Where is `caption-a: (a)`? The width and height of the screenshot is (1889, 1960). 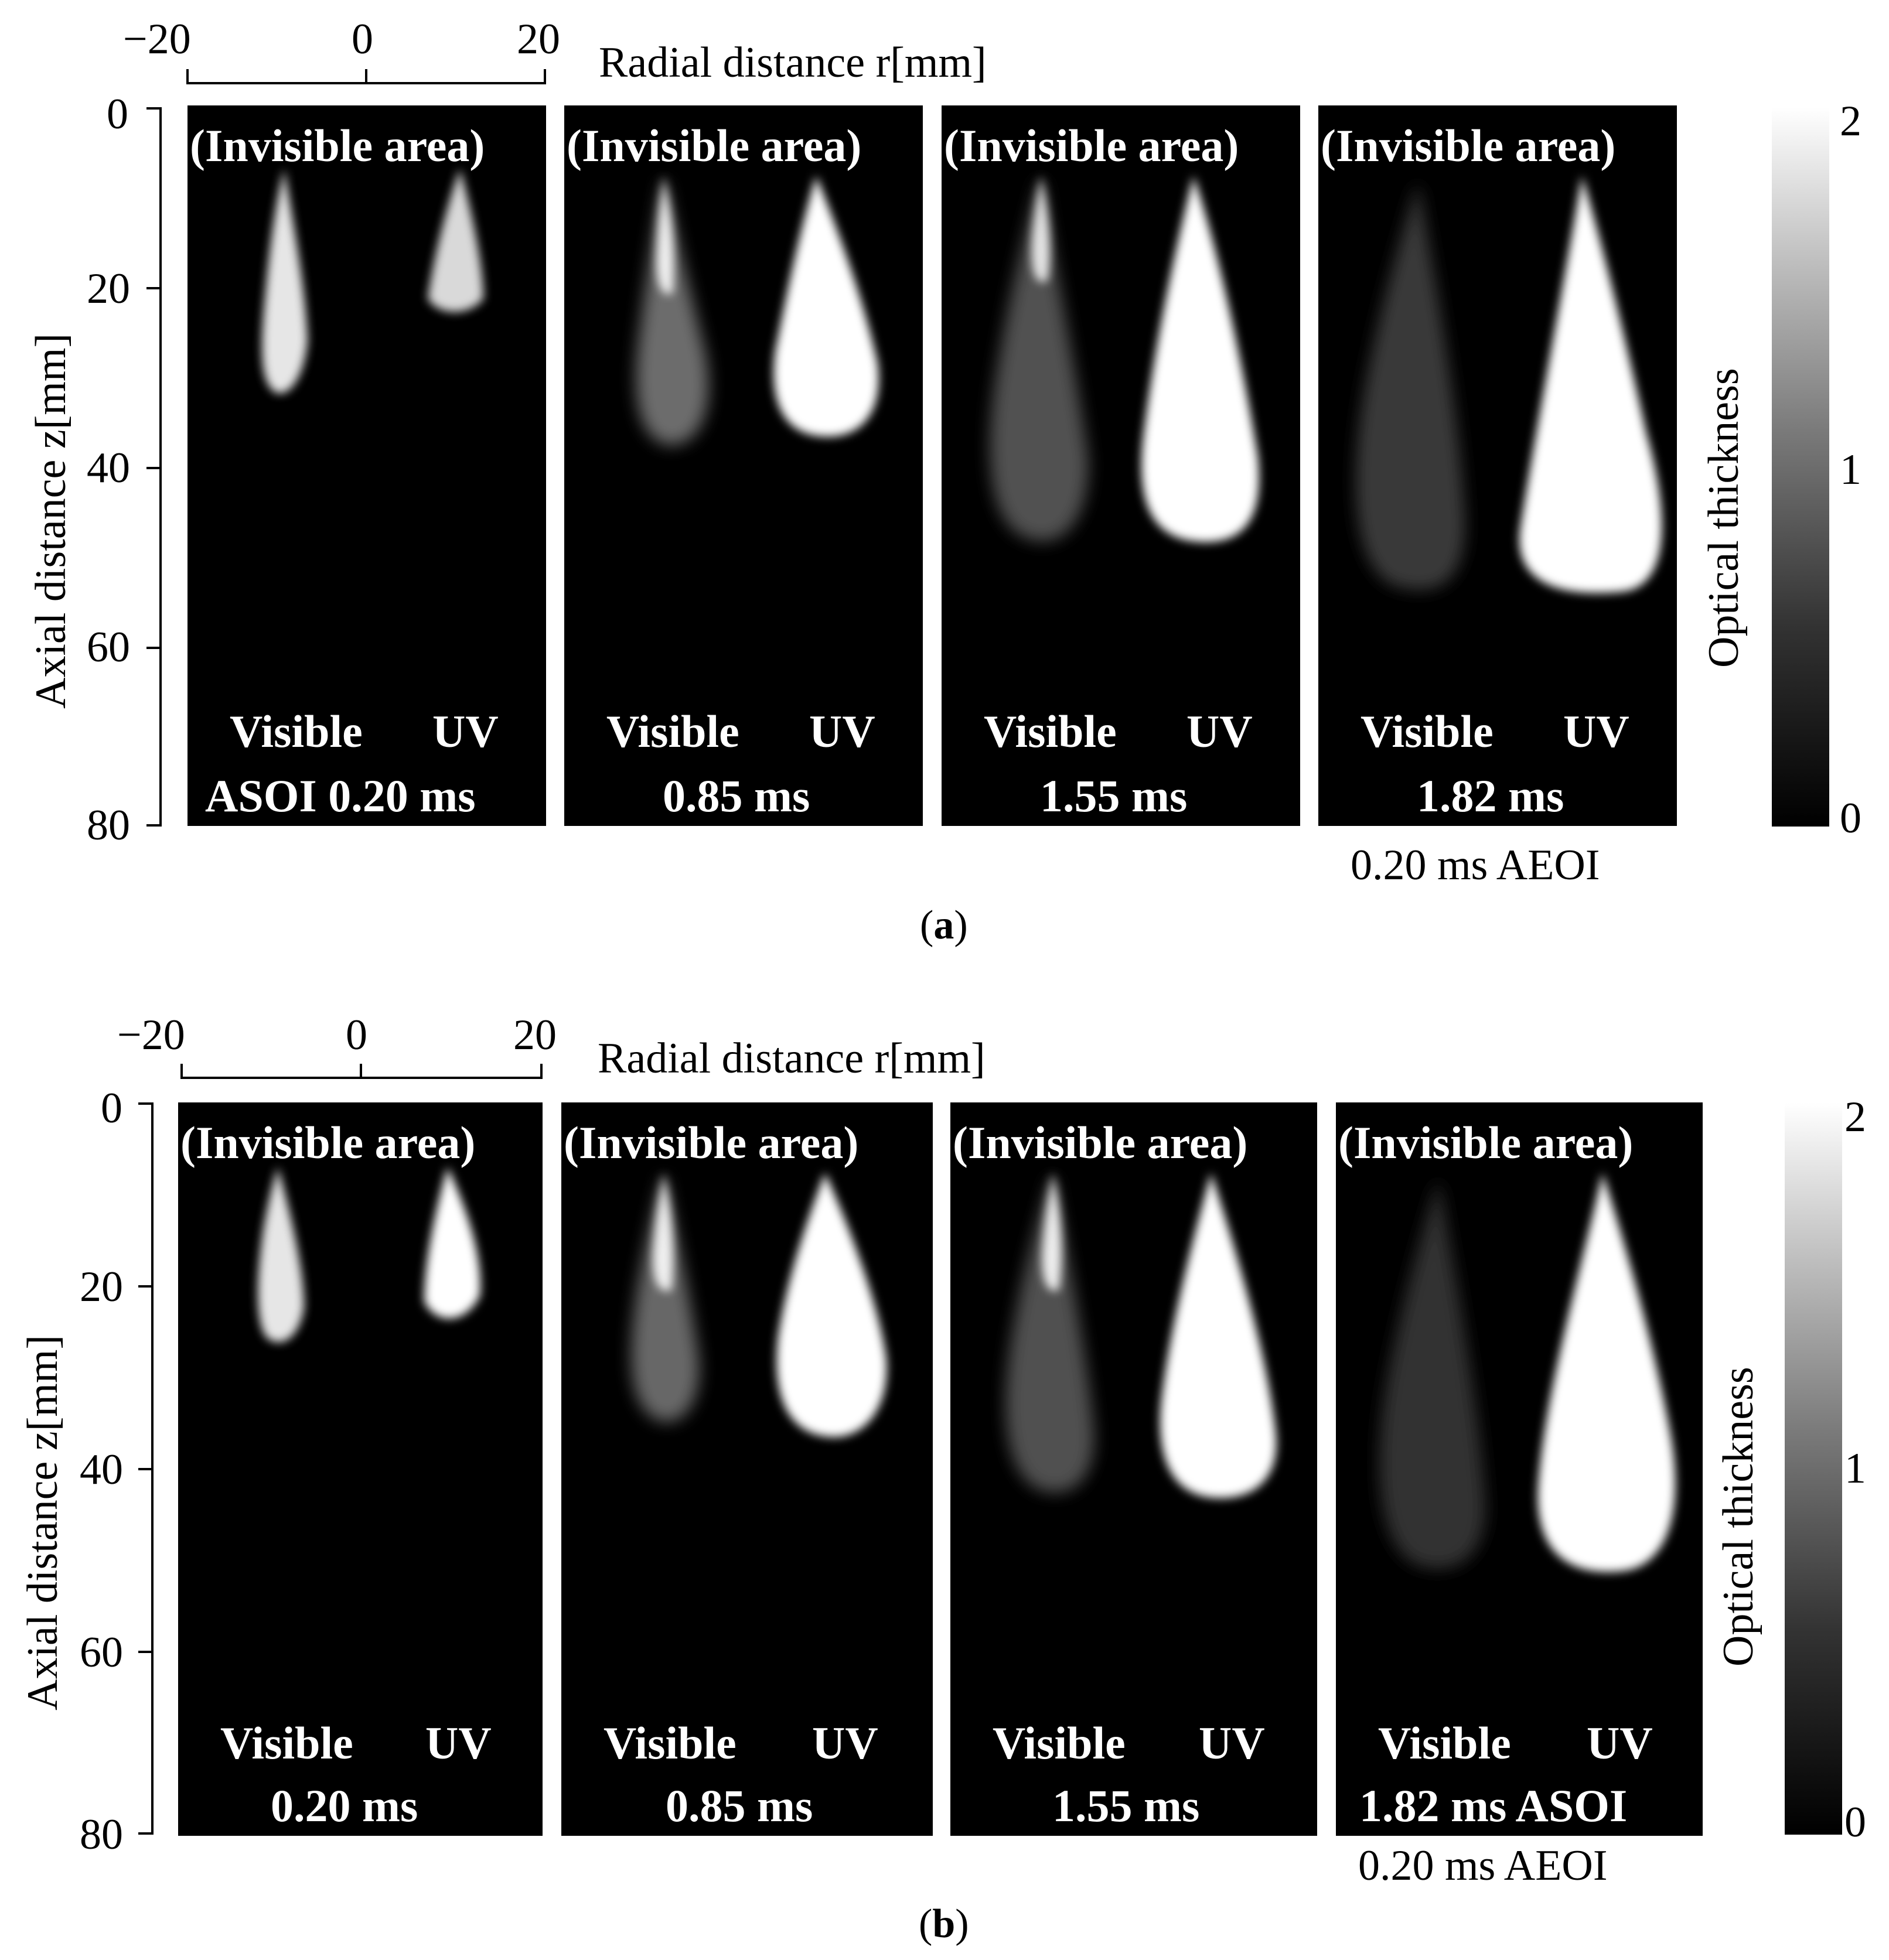
caption-a: (a) is located at coordinates (944, 925).